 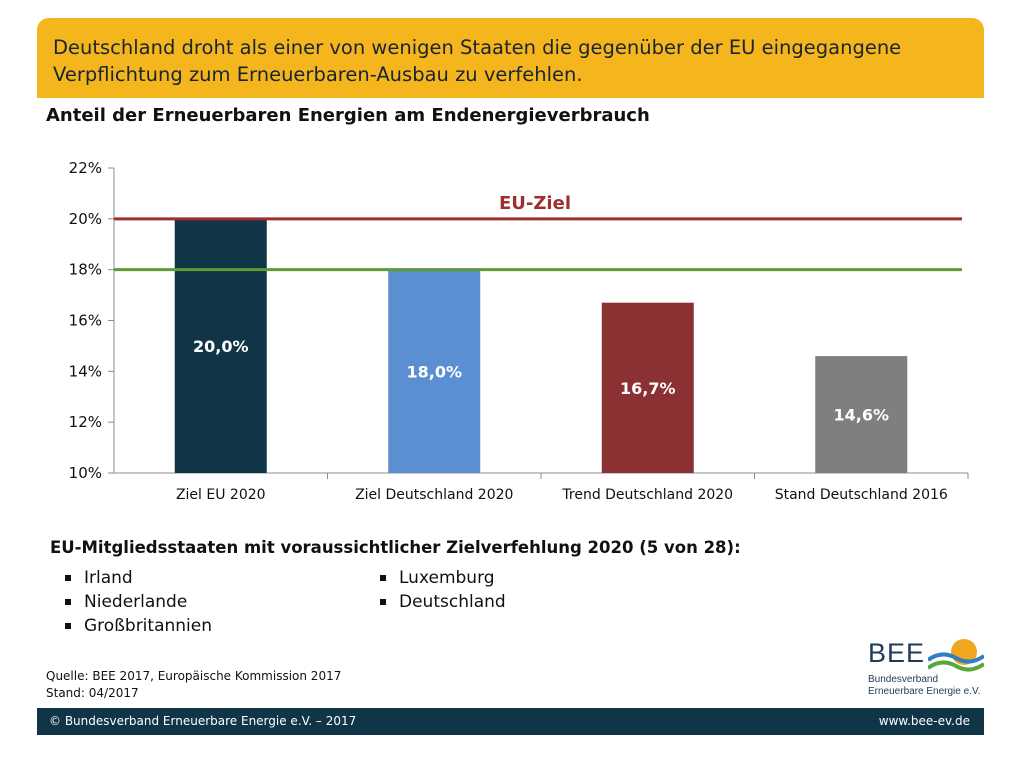 I want to click on x-tick-label: Stand Deutschland 2016, so click(x=861, y=495).